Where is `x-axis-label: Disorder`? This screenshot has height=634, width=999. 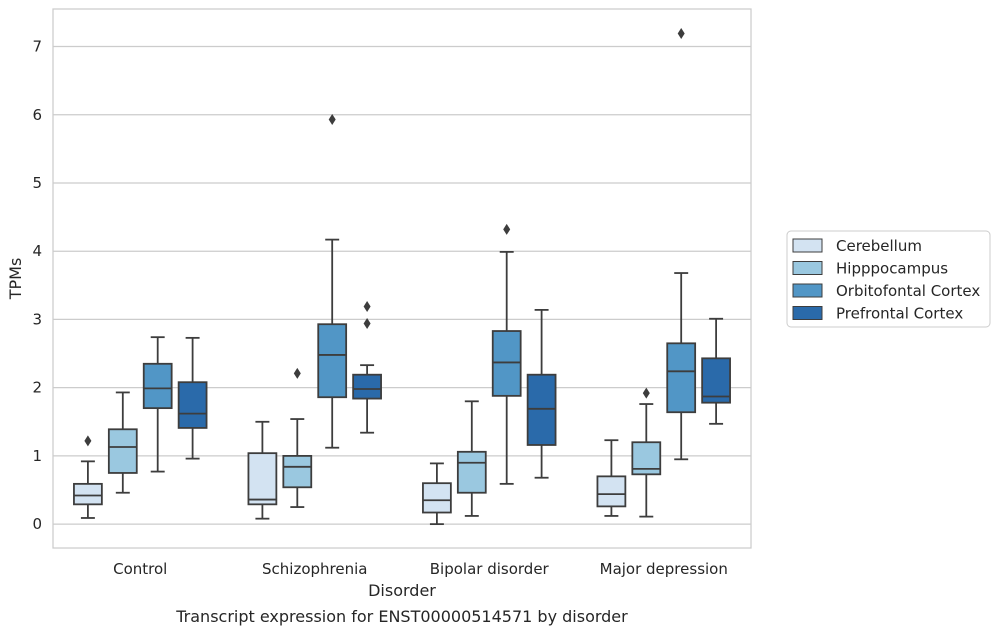
x-axis-label: Disorder is located at coordinates (402, 590).